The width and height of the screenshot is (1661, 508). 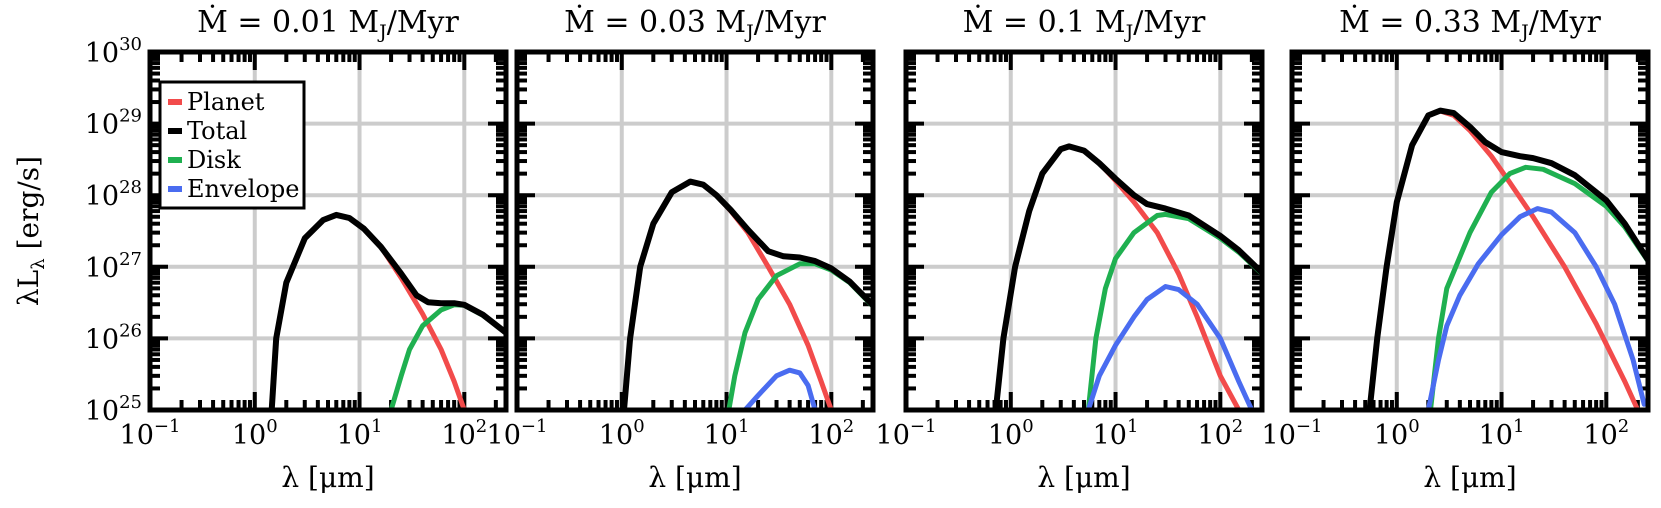 What do you see at coordinates (214, 160) in the screenshot?
I see `legend-label-disk: Disk` at bounding box center [214, 160].